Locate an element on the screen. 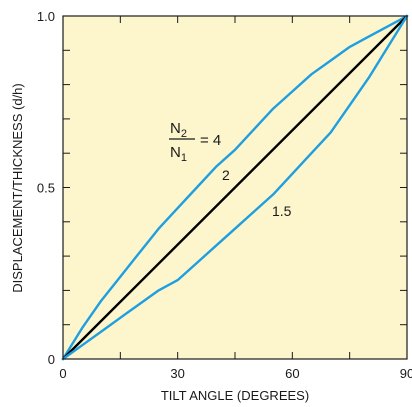 Image resolution: width=412 pixels, height=407 pixels. y-tick-label: 0 is located at coordinates (51, 359).